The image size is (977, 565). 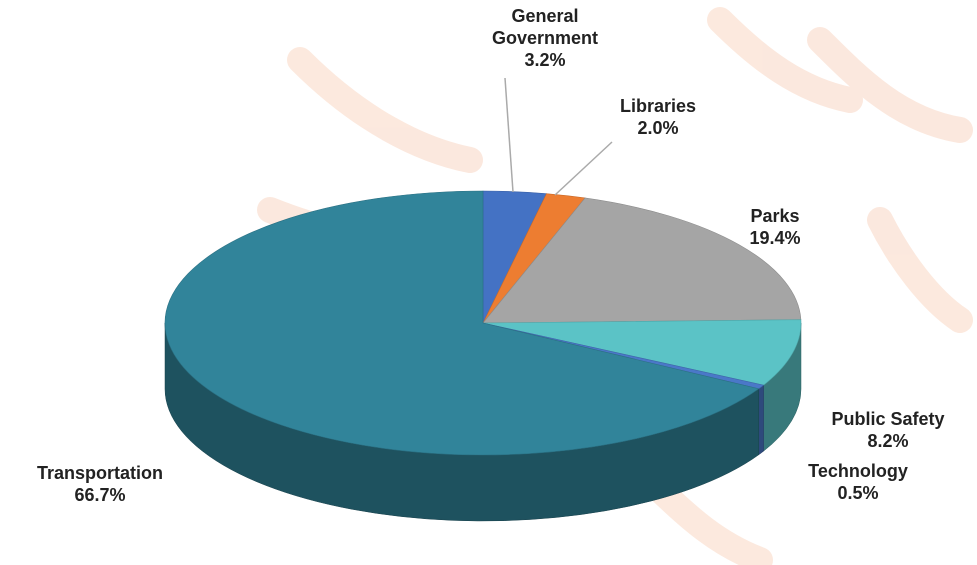 I want to click on data-label: Technology 0.5%, so click(x=858, y=482).